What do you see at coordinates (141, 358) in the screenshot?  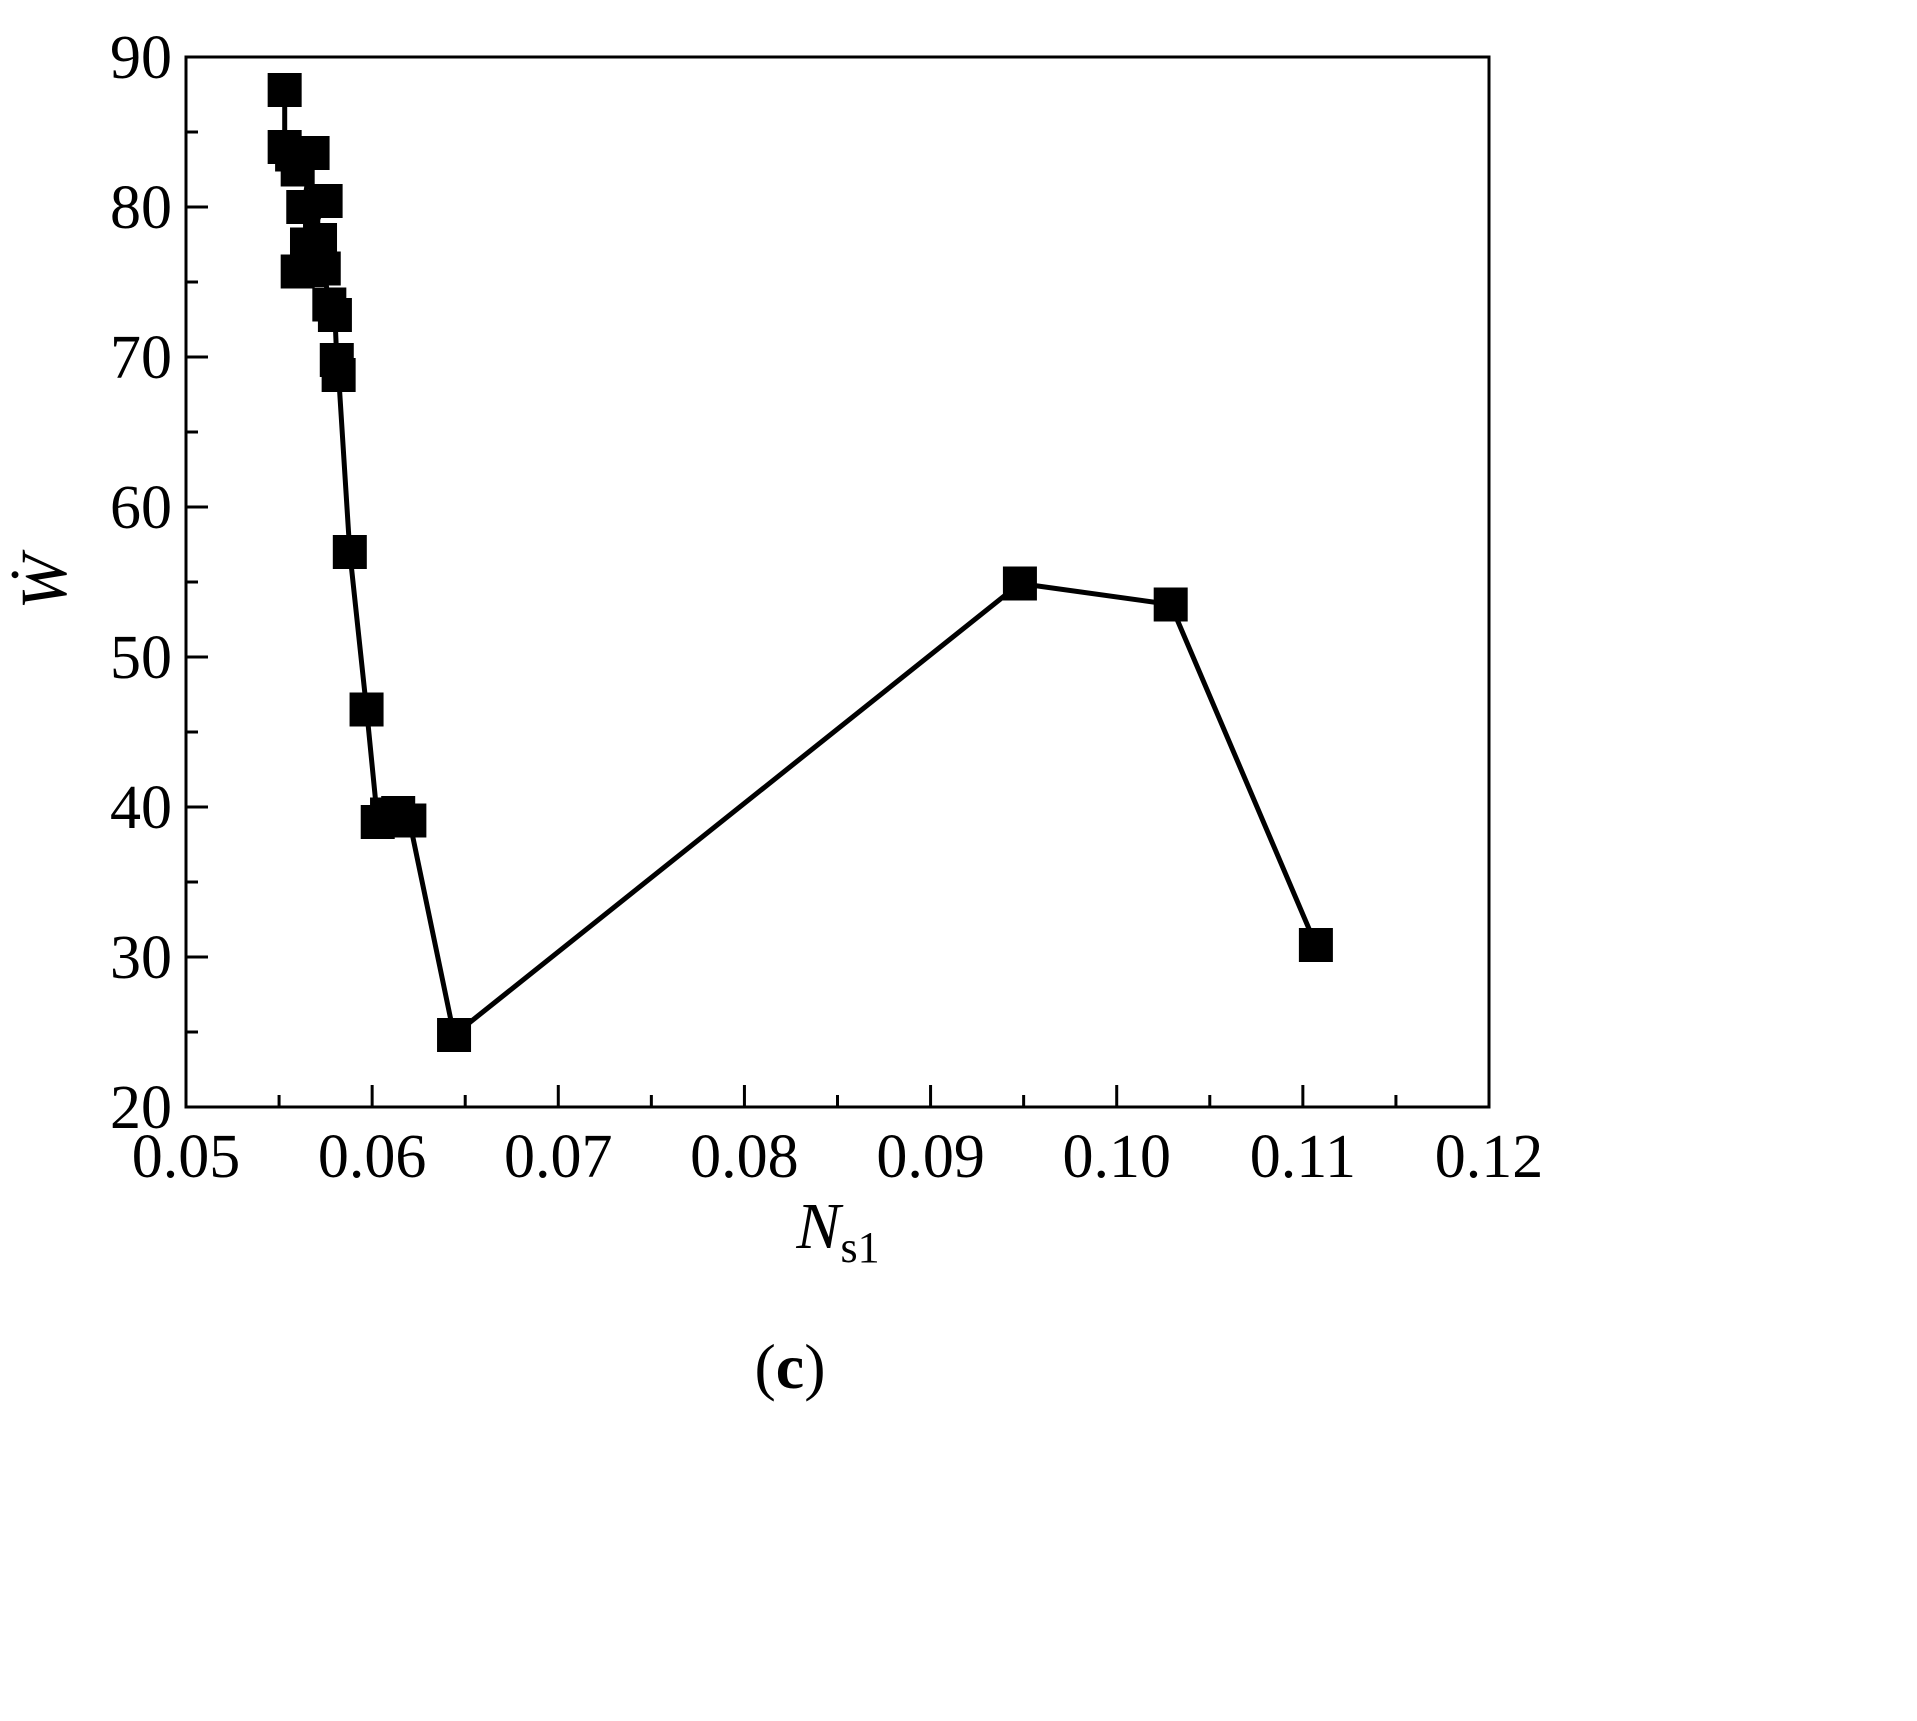 I see `y-tick-label: 70` at bounding box center [141, 358].